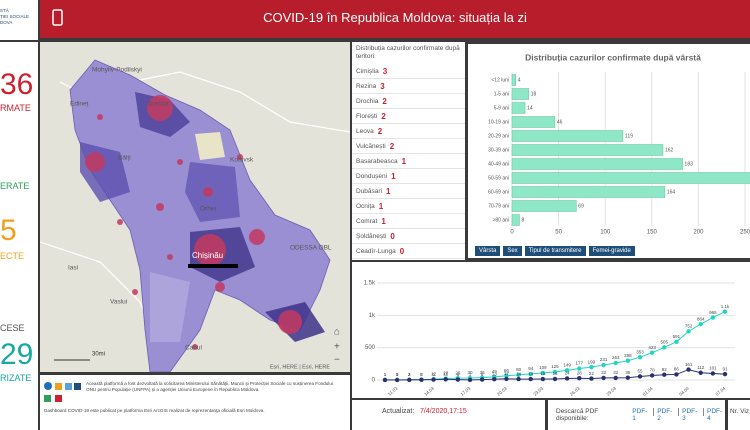 The width and height of the screenshot is (750, 430). What do you see at coordinates (421, 374) in the screenshot?
I see `value-label: 3` at bounding box center [421, 374].